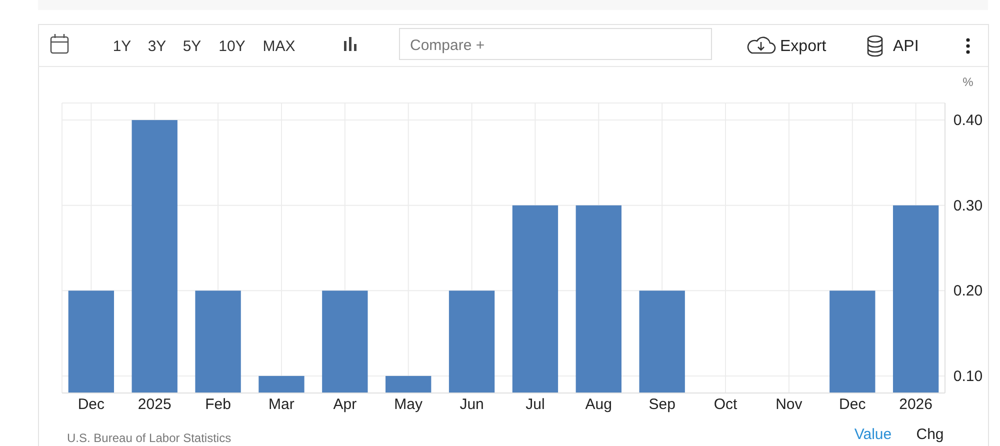 The width and height of the screenshot is (1000, 446). Describe the element at coordinates (968, 376) in the screenshot. I see `y-tick-label: 0.10` at that location.